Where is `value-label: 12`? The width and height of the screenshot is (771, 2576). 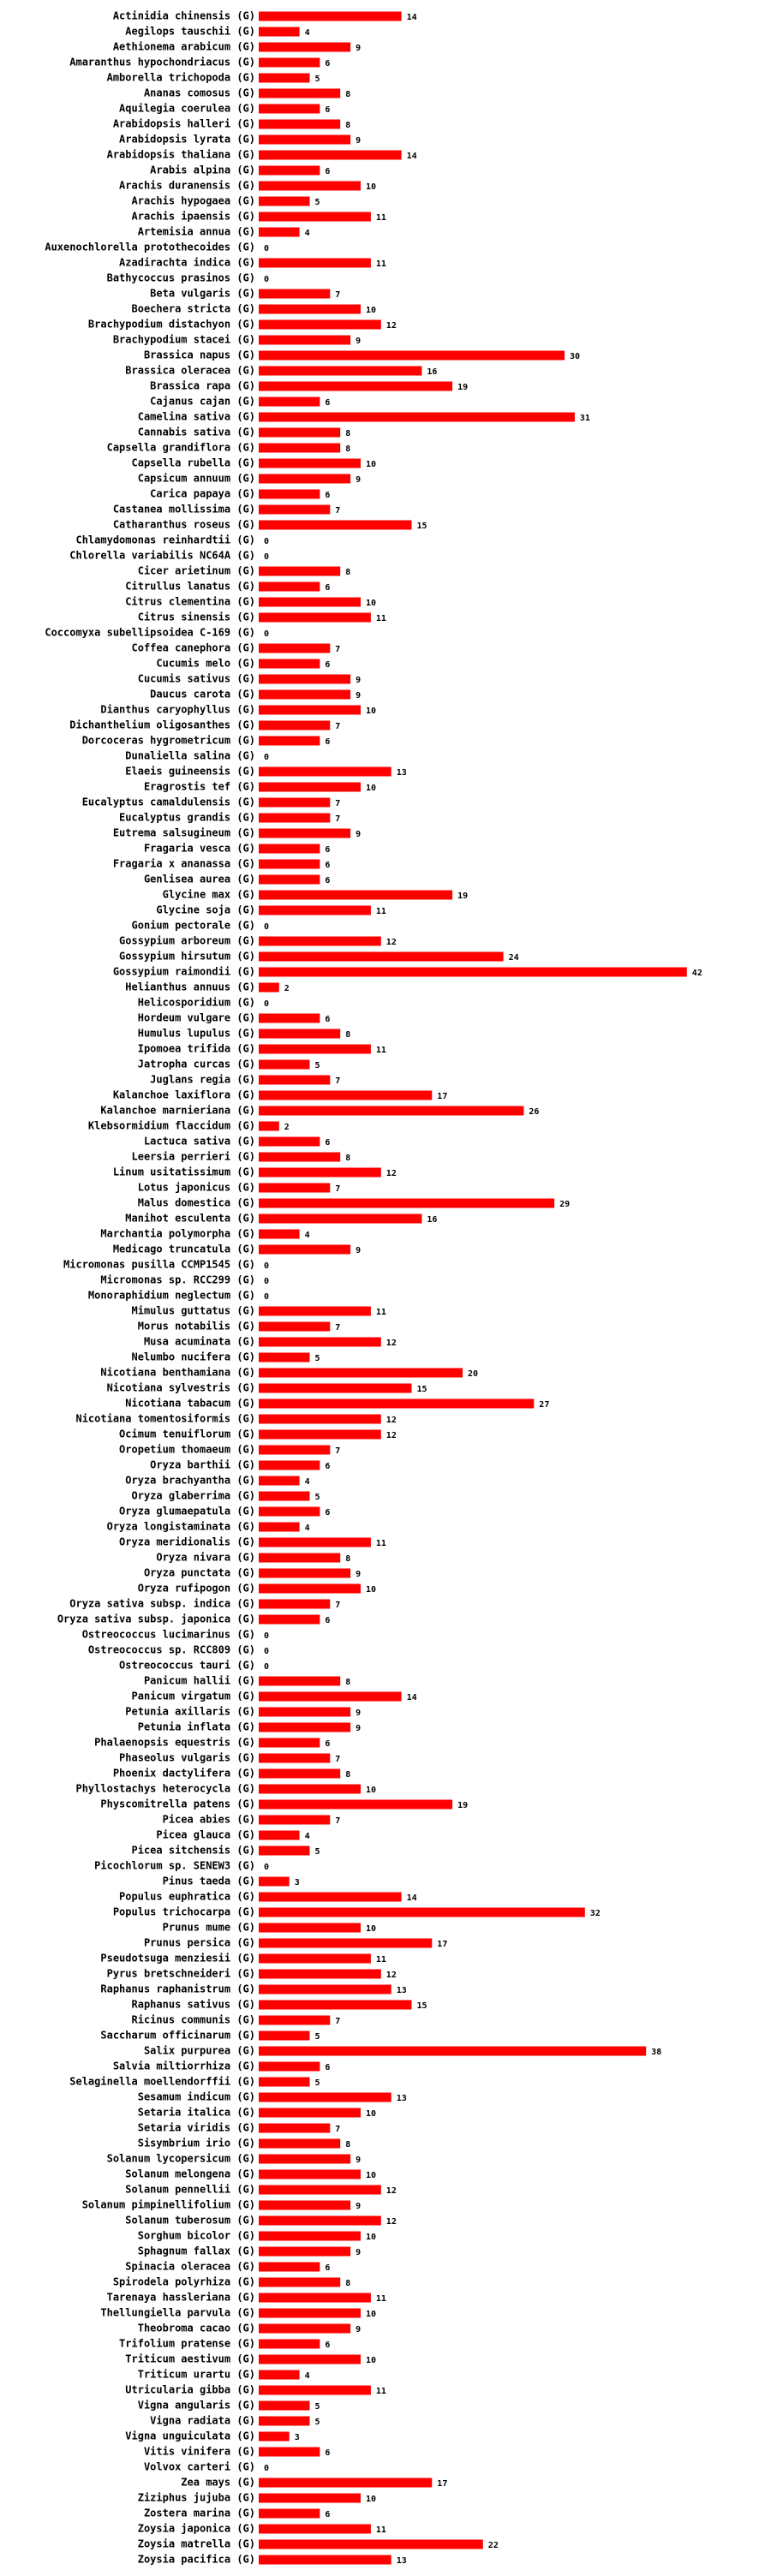
value-label: 12 is located at coordinates (391, 1975).